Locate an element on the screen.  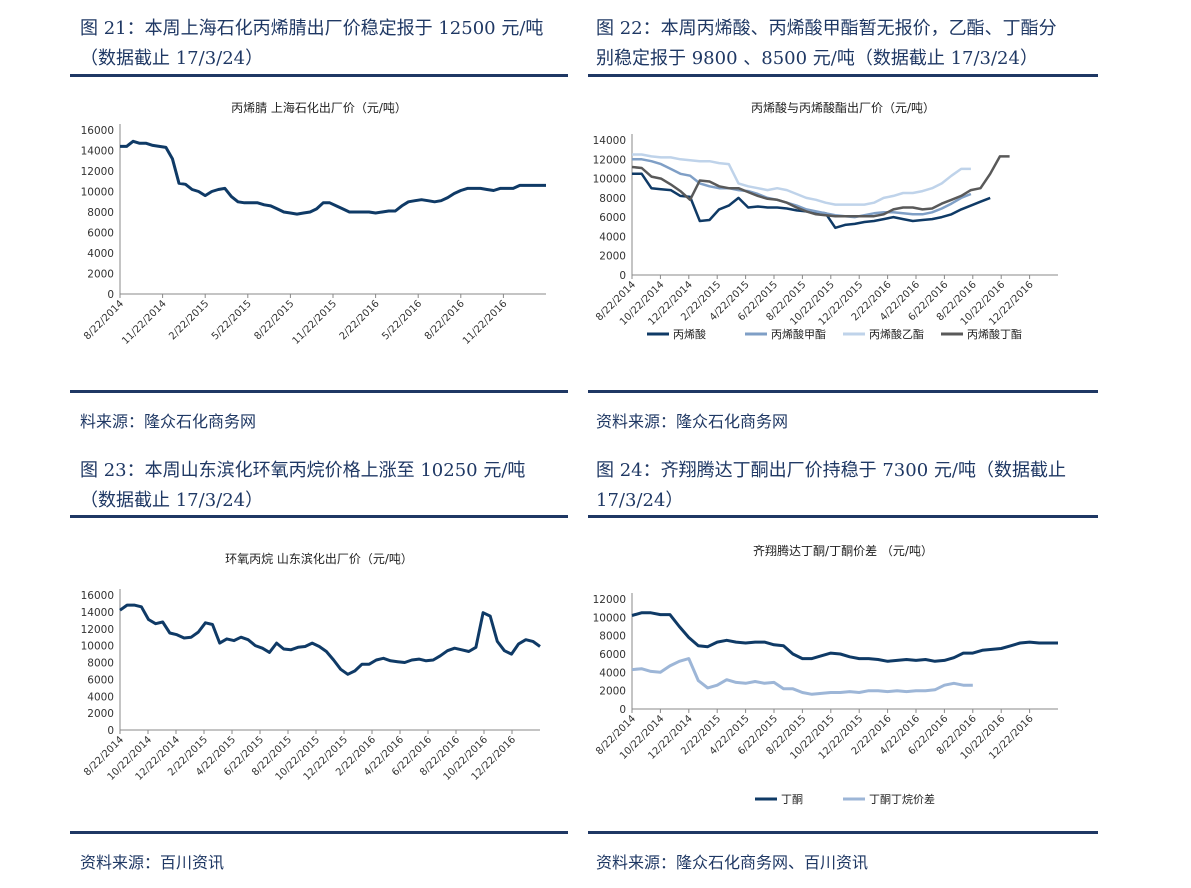
x-tick-label: 5/22/2016 is located at coordinates (402, 320).